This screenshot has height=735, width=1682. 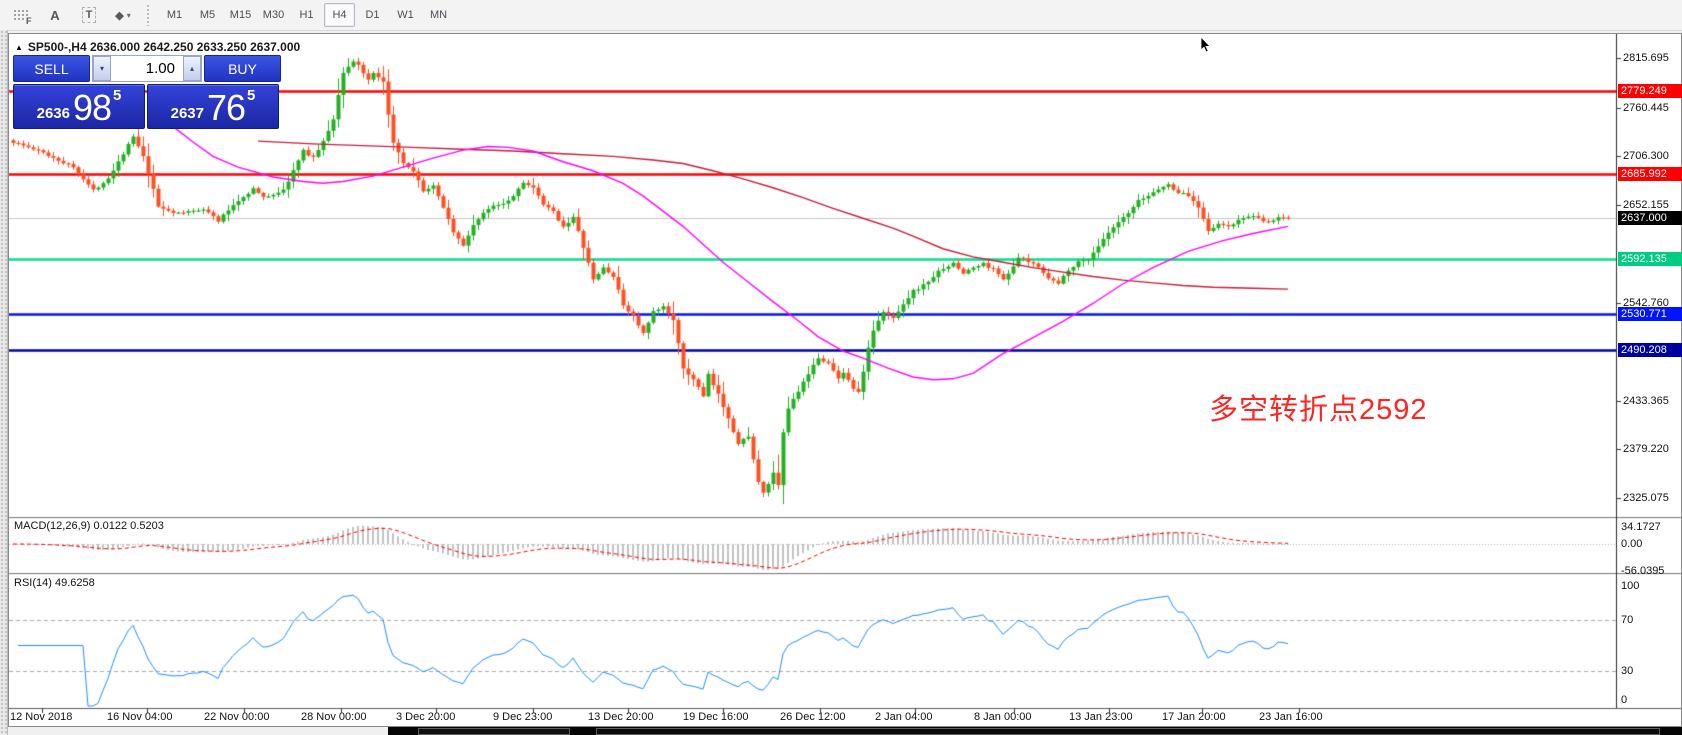 I want to click on time-axis-label: 13 Jan 23:00, so click(x=1101, y=717).